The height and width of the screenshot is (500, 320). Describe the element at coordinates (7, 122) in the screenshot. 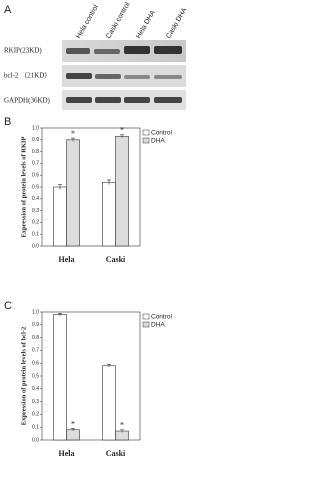

I see `panel-letter: B` at that location.